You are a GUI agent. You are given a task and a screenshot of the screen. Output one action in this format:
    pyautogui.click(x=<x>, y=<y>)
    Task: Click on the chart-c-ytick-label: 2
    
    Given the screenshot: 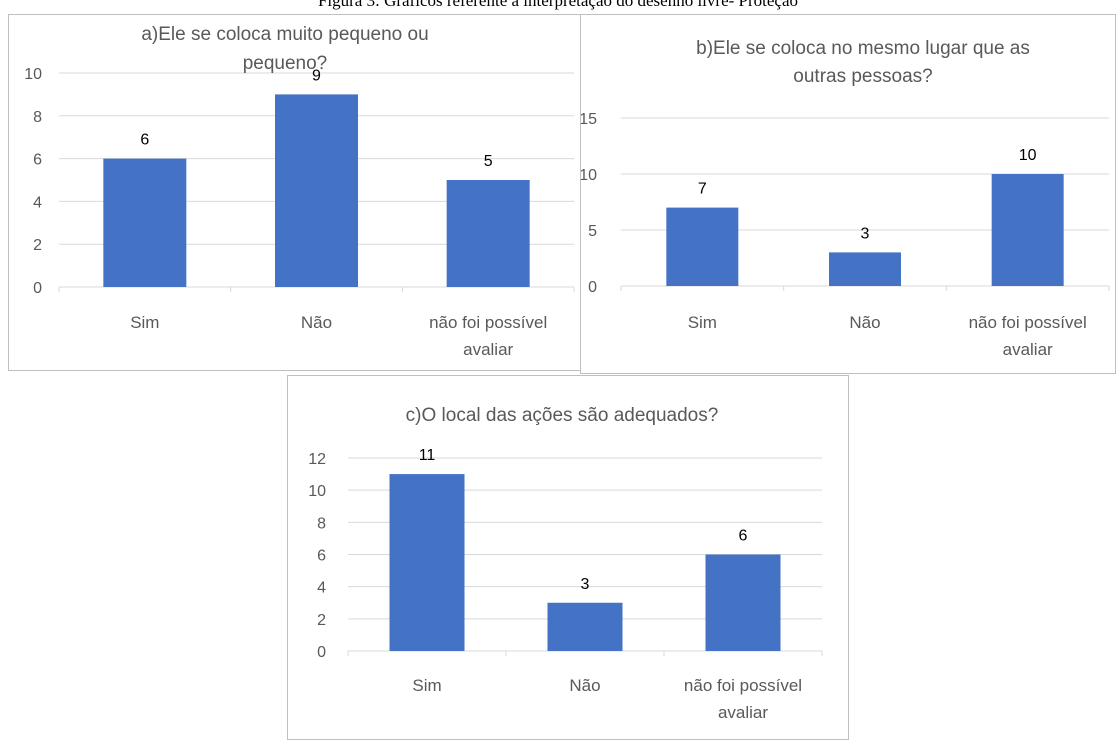 What is the action you would take?
    pyautogui.click(x=321, y=620)
    